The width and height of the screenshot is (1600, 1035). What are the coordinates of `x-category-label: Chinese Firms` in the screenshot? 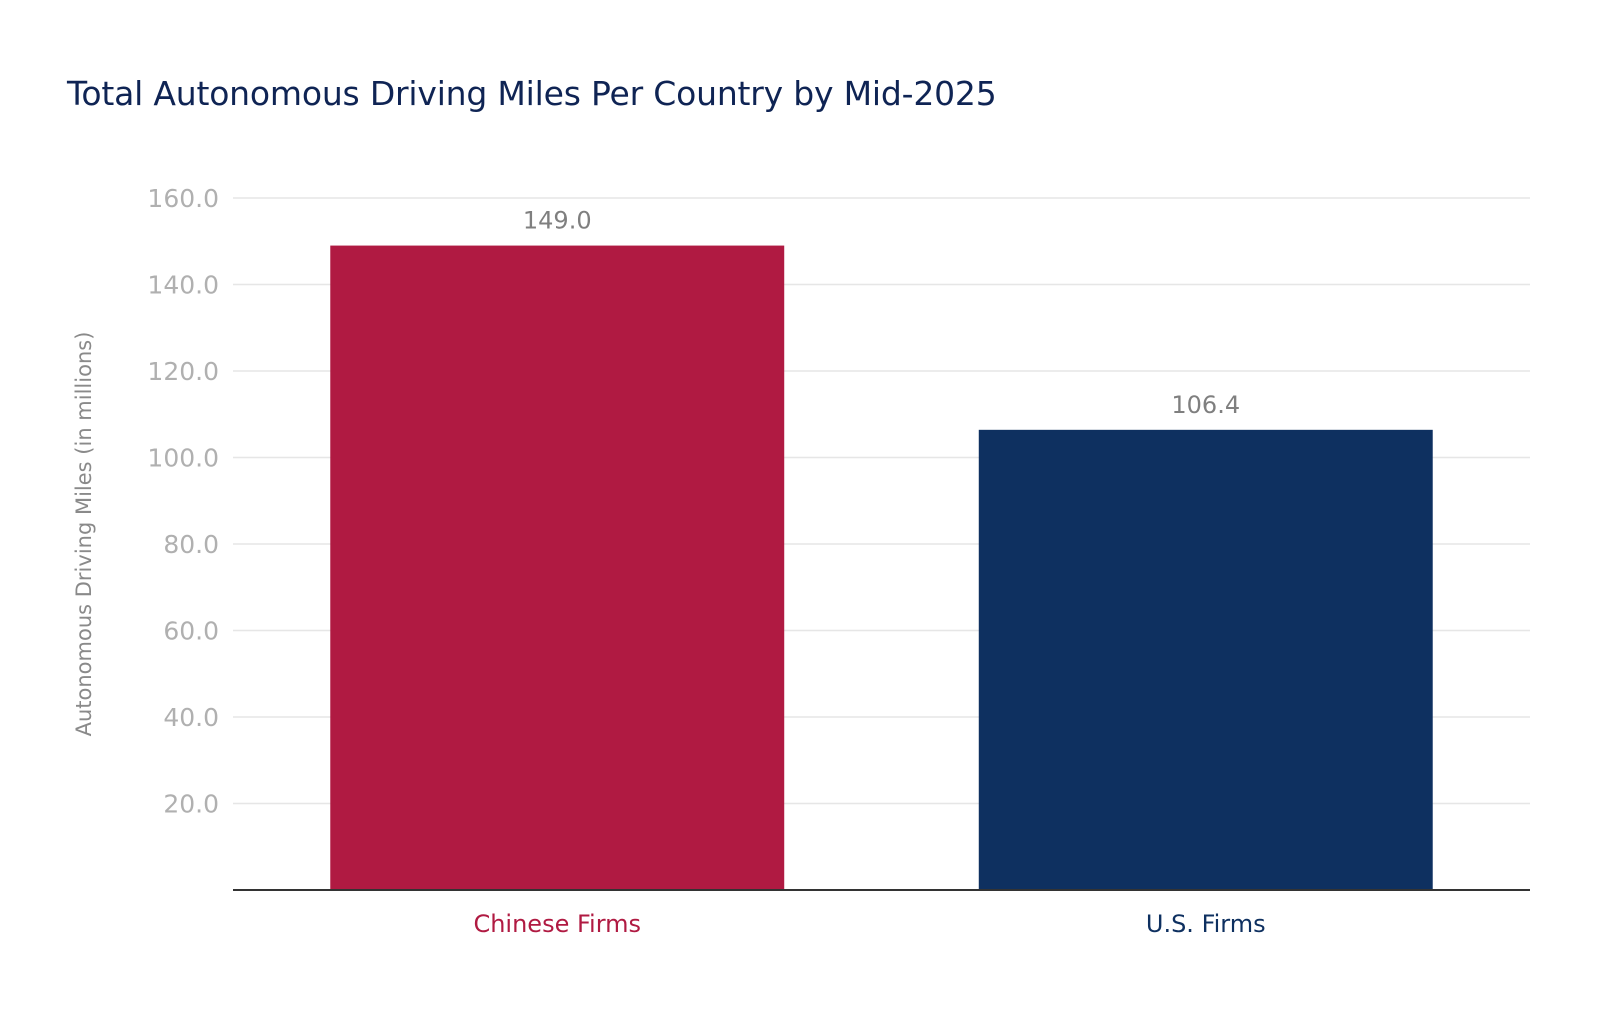 It's located at (557, 924).